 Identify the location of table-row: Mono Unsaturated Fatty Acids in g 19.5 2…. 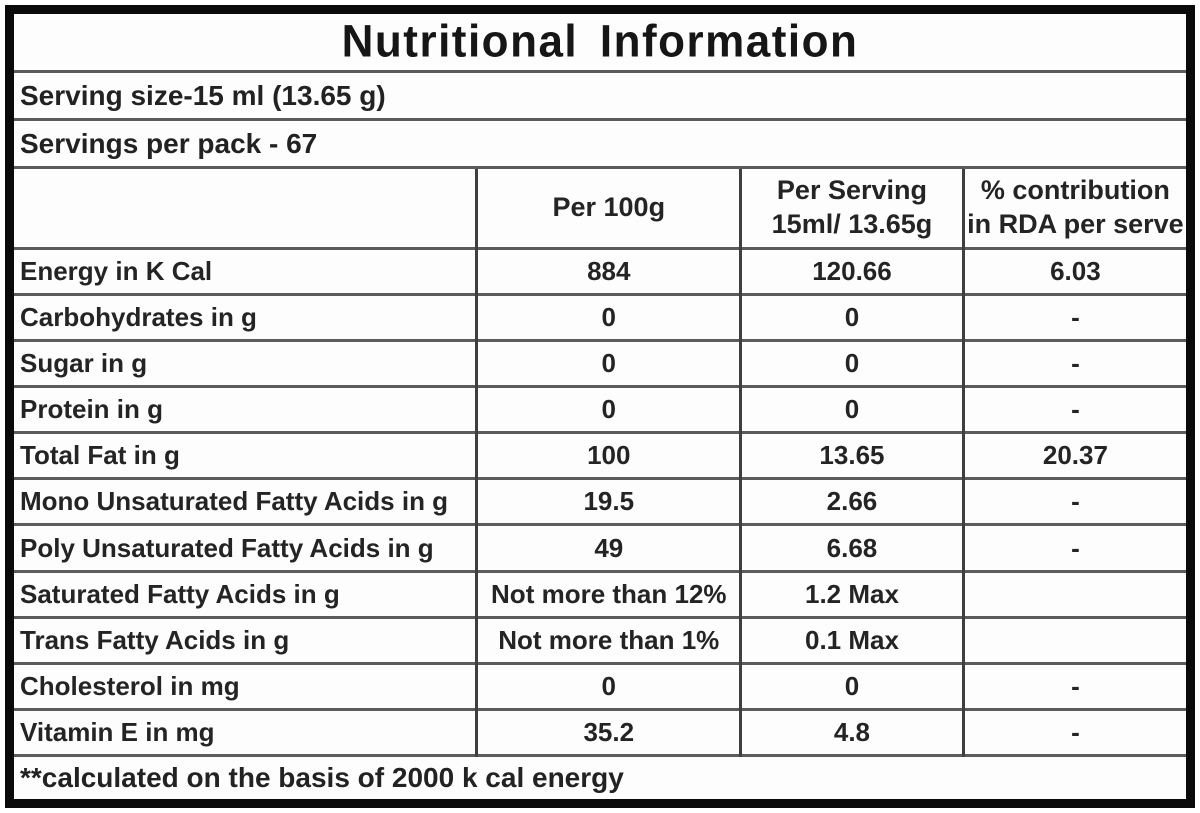
(600, 501).